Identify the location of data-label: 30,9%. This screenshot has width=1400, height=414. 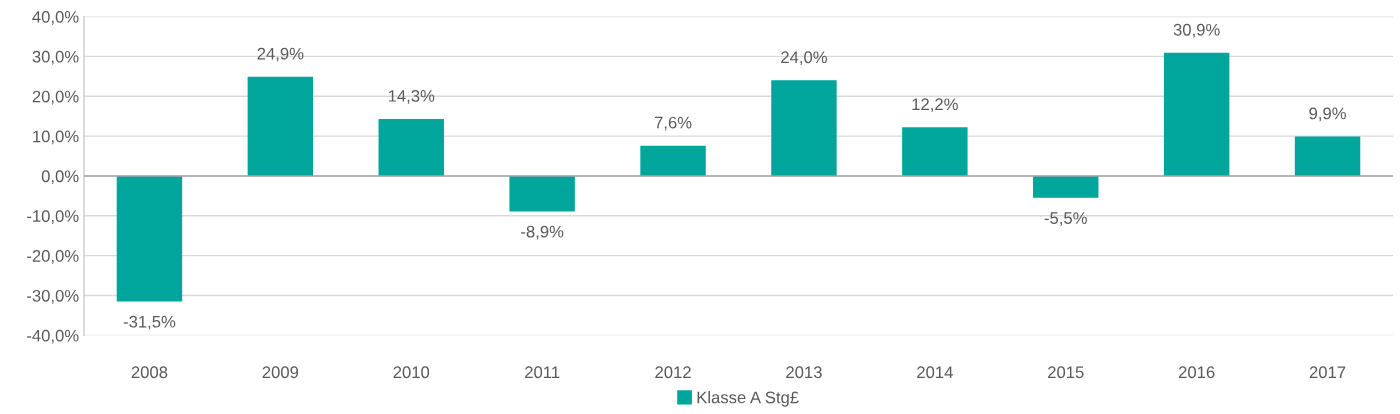
(1196, 30).